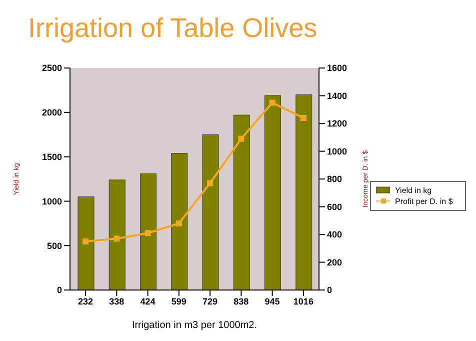 This screenshot has height=341, width=476. I want to click on y2-tick-label: 1400, so click(337, 95).